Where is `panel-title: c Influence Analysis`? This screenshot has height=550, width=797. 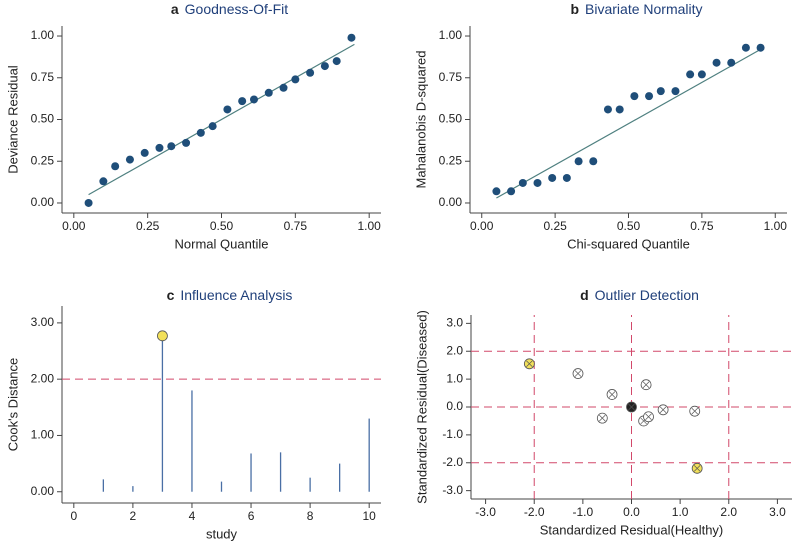 panel-title: c Influence Analysis is located at coordinates (230, 295).